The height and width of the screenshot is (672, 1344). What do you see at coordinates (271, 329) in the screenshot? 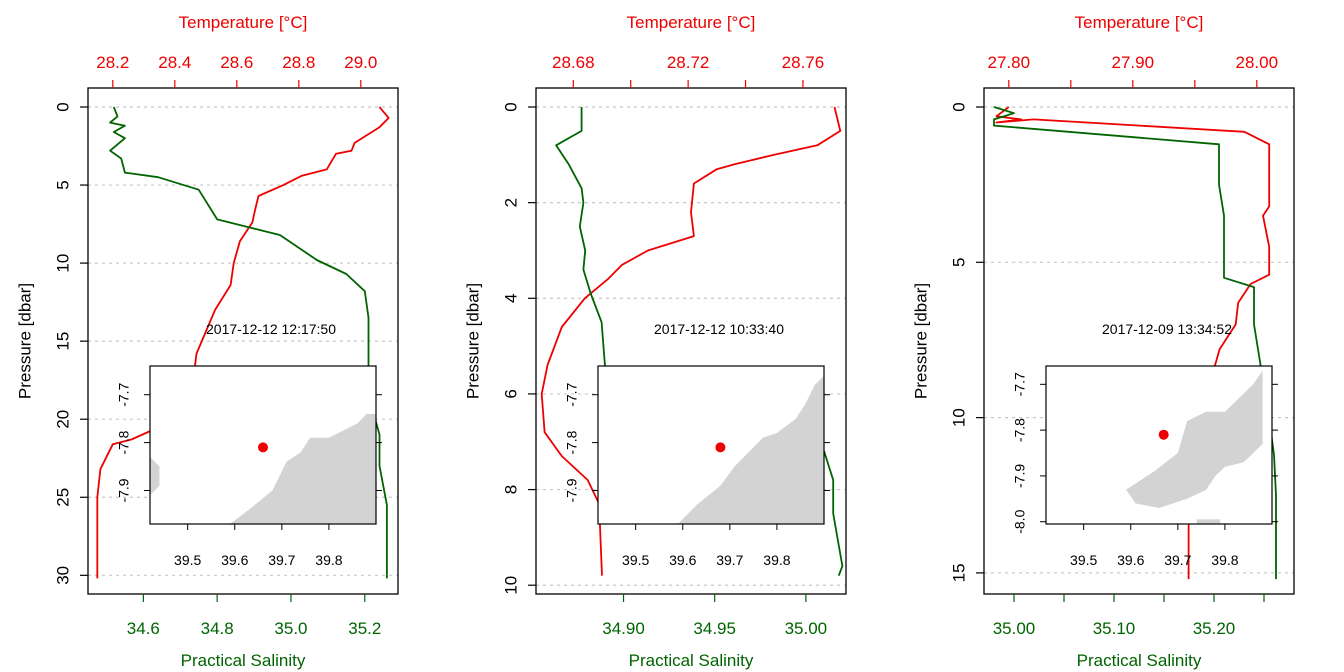
I see `cast-timestamp: 2017-12-12 12:17:50` at bounding box center [271, 329].